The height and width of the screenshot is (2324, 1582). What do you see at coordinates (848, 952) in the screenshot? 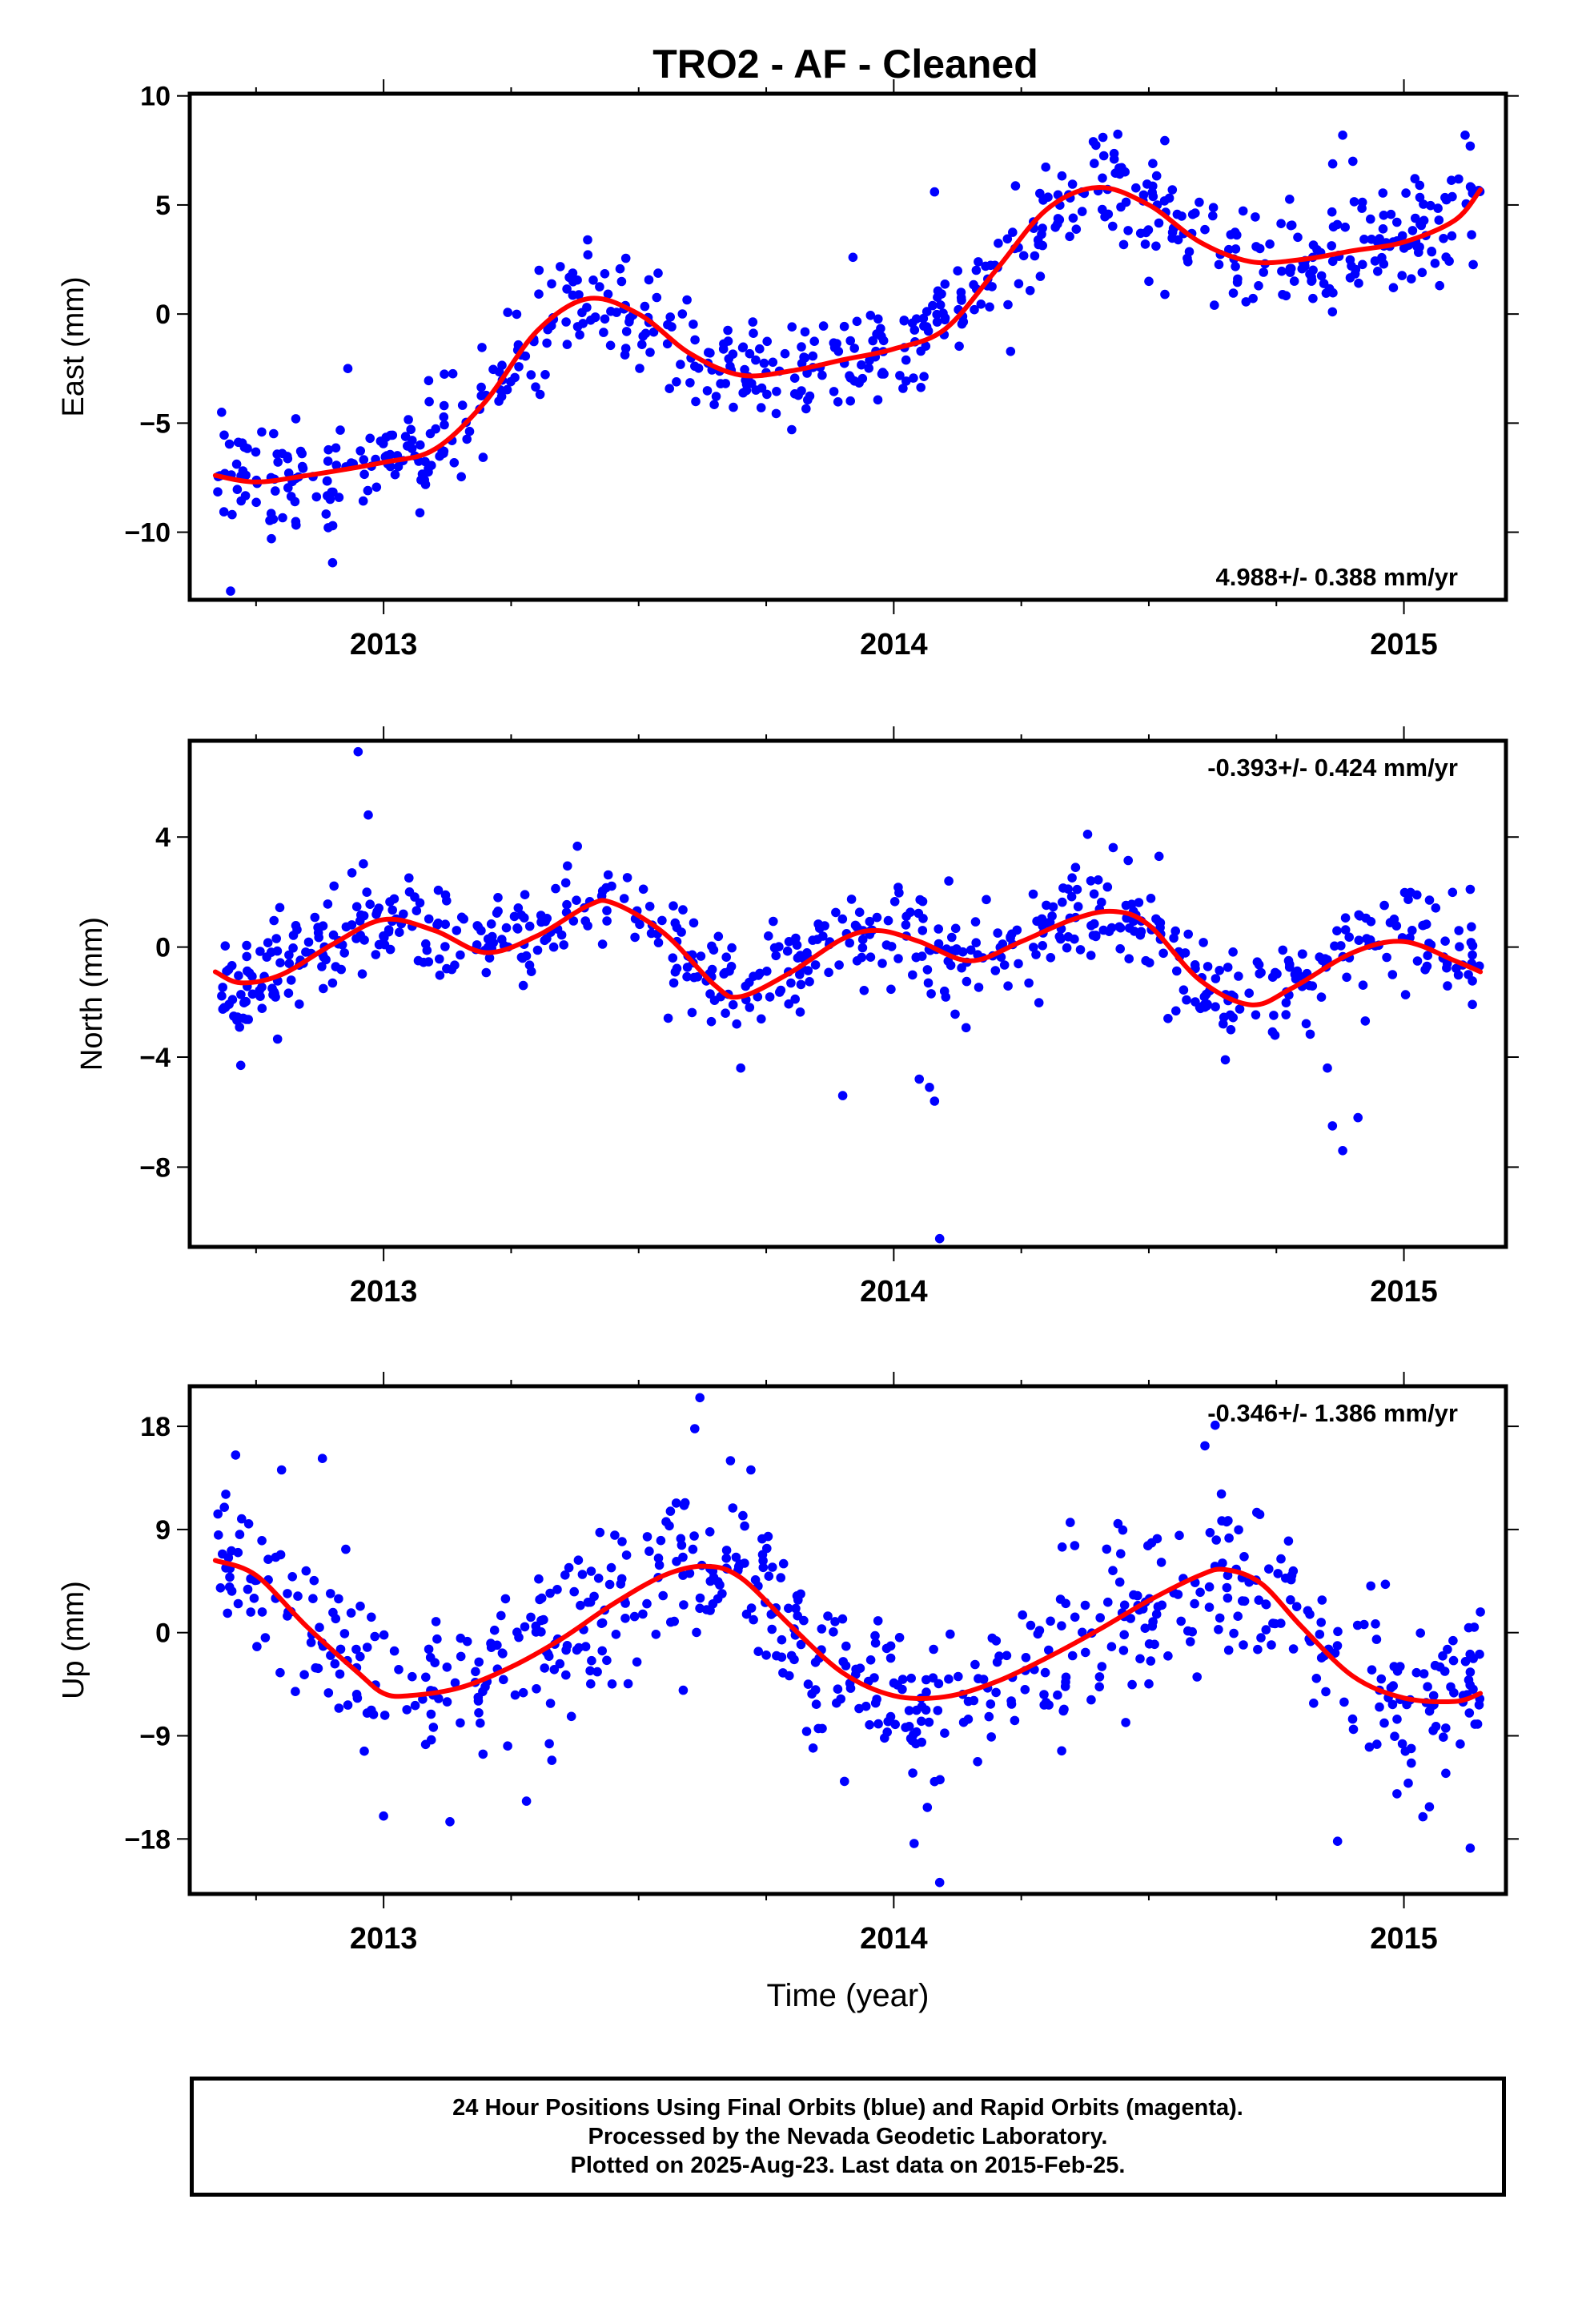
I see `seasonal-fit-line` at bounding box center [848, 952].